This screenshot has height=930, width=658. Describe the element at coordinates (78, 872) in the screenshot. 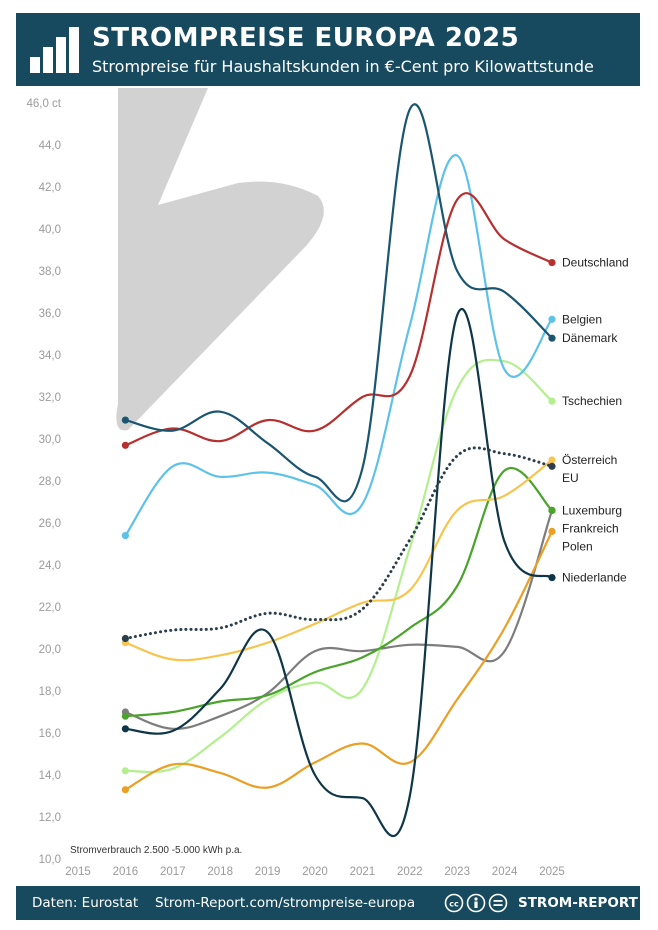

I see `x-tick-label: 2015` at that location.